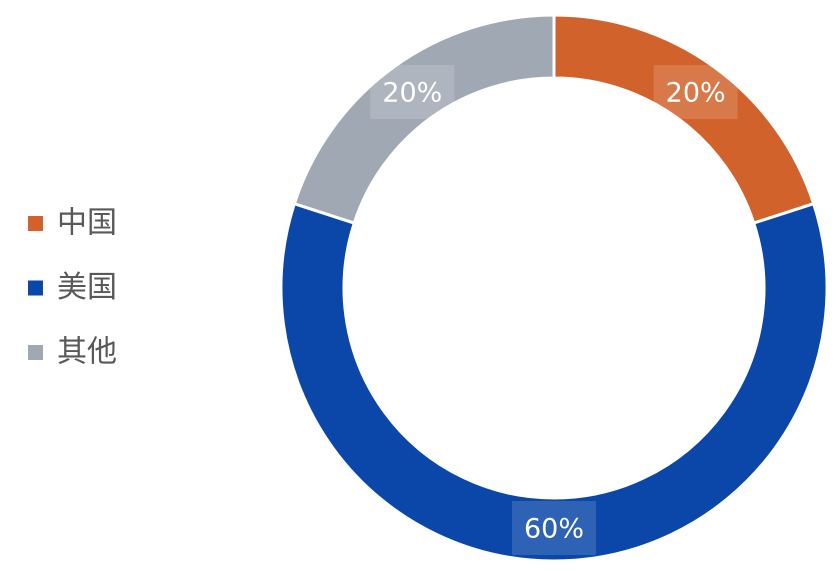  Describe the element at coordinates (87, 287) in the screenshot. I see `legend-label: 美国` at that location.